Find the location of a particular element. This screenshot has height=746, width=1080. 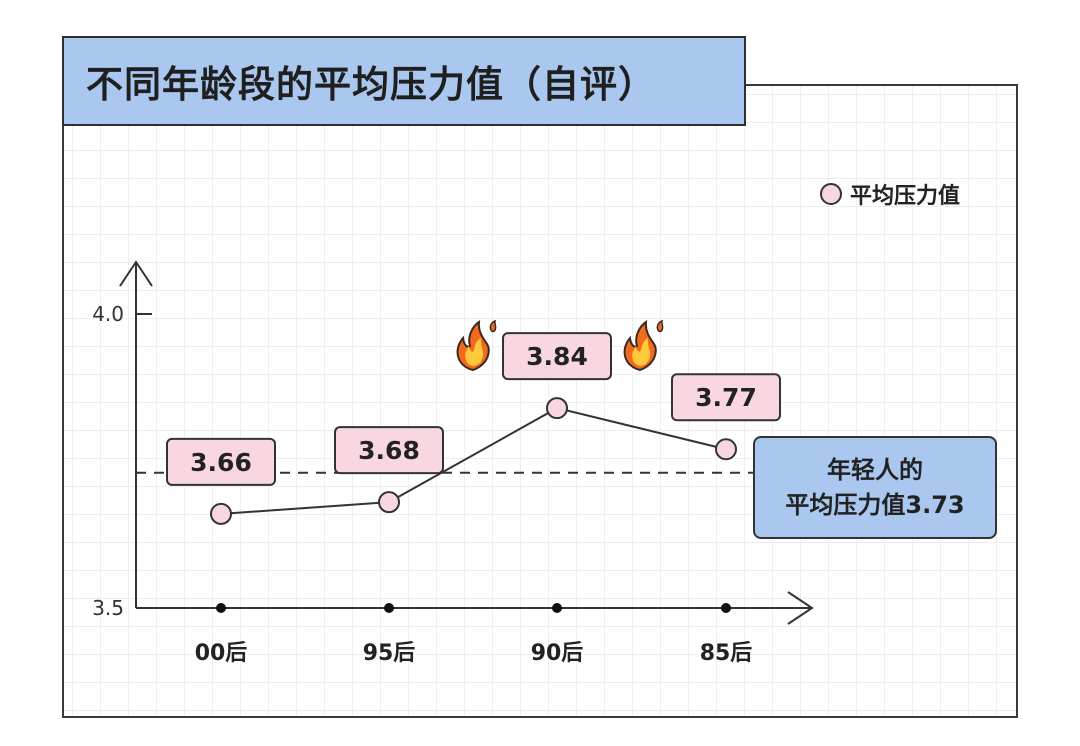

legend-label: 平均压力值 is located at coordinates (905, 196).